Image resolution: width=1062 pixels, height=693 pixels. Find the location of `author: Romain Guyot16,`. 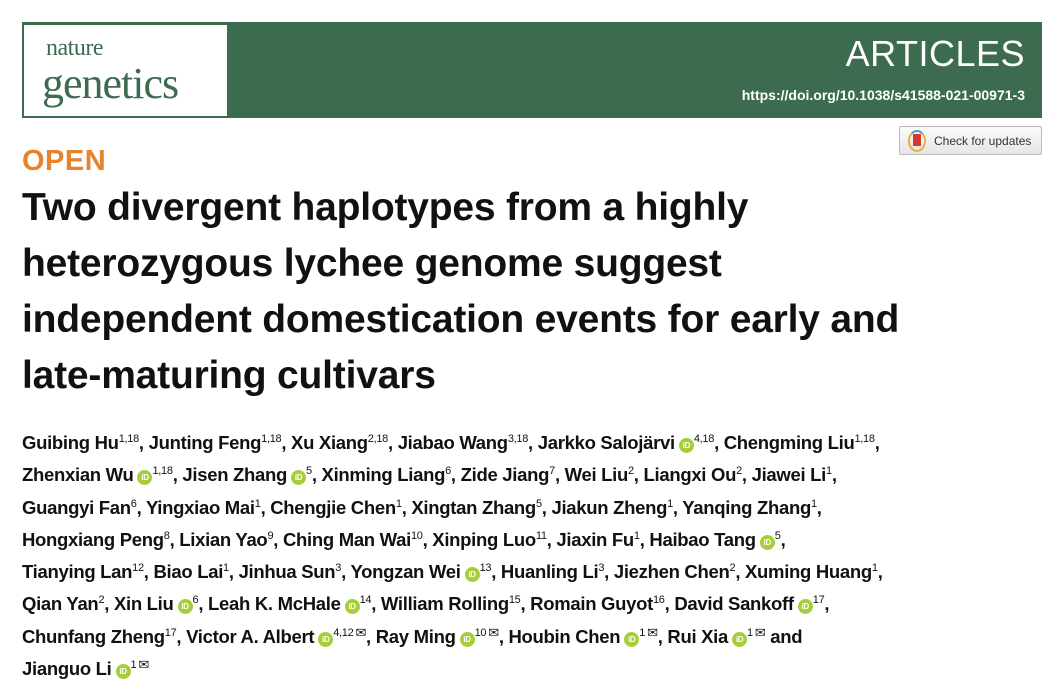

author: Romain Guyot16, is located at coordinates (602, 604).